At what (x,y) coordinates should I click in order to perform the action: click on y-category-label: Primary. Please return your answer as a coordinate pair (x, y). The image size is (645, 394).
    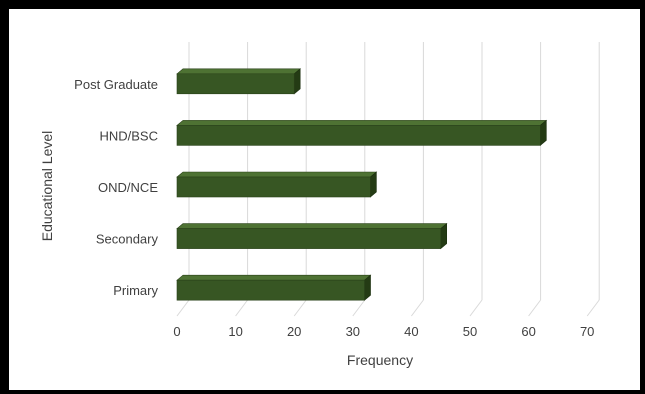
    Looking at the image, I should click on (135, 290).